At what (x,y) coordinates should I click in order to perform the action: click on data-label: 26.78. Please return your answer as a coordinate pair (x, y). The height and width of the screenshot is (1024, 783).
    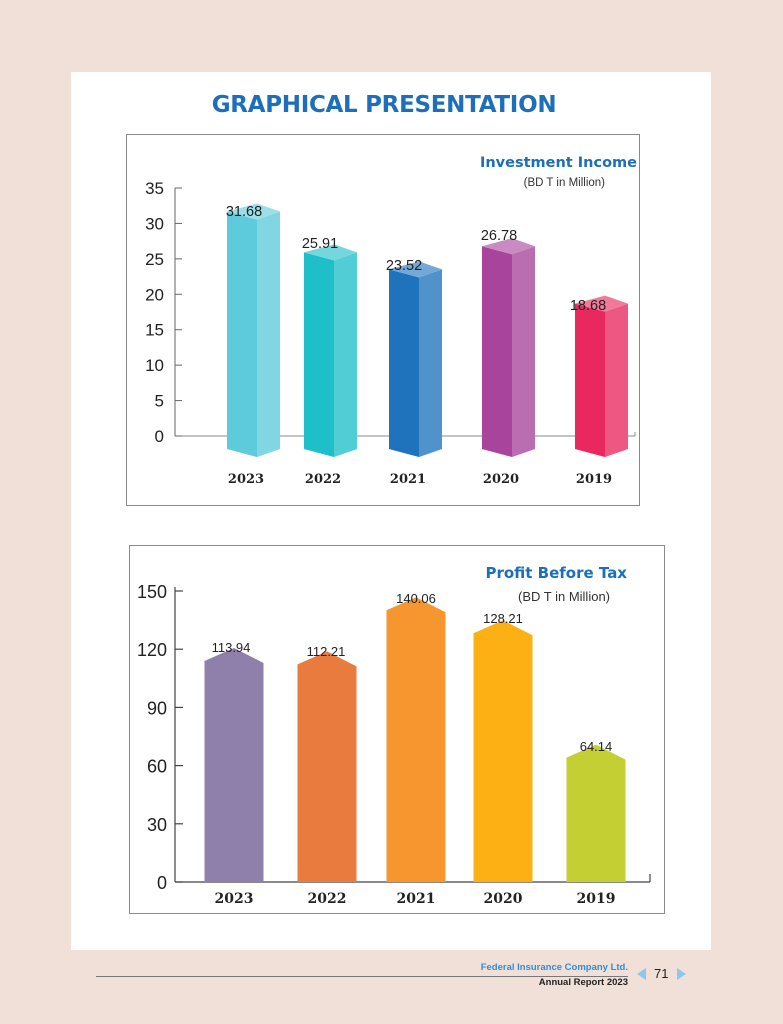
    Looking at the image, I should click on (499, 236).